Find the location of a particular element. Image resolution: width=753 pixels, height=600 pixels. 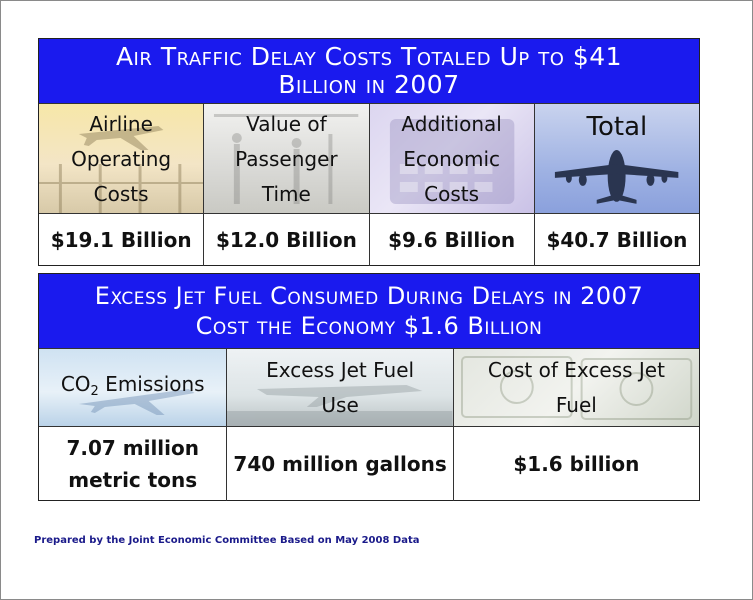

value-text: $12.0 Billion is located at coordinates (286, 240).